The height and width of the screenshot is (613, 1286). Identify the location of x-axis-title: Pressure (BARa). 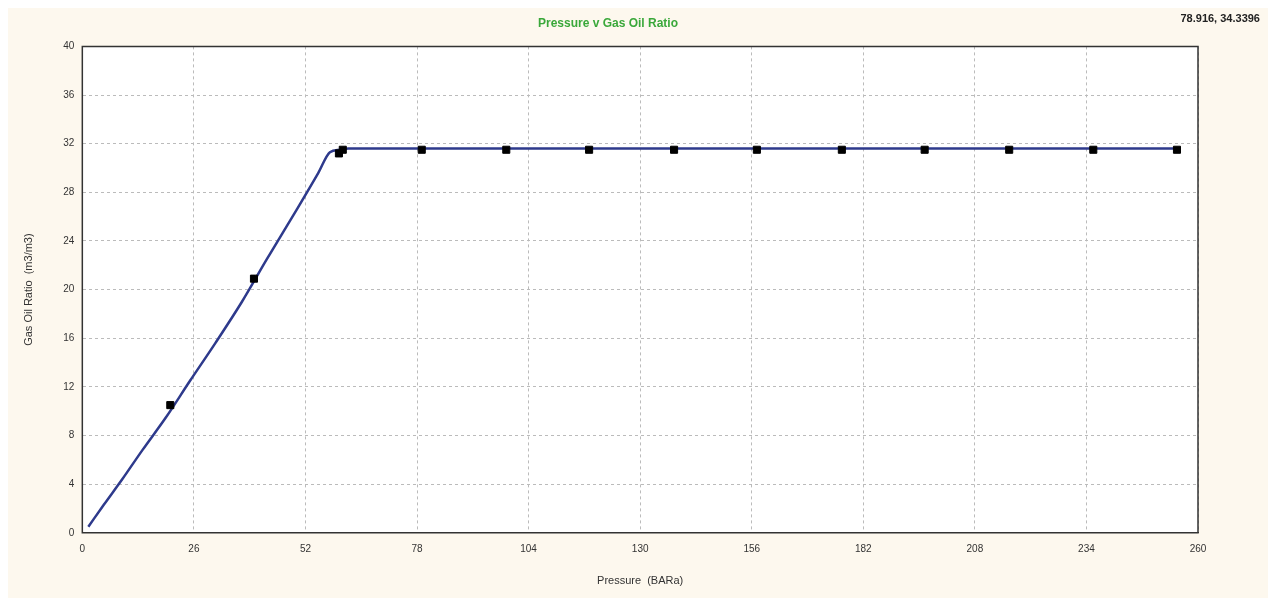
(640, 580).